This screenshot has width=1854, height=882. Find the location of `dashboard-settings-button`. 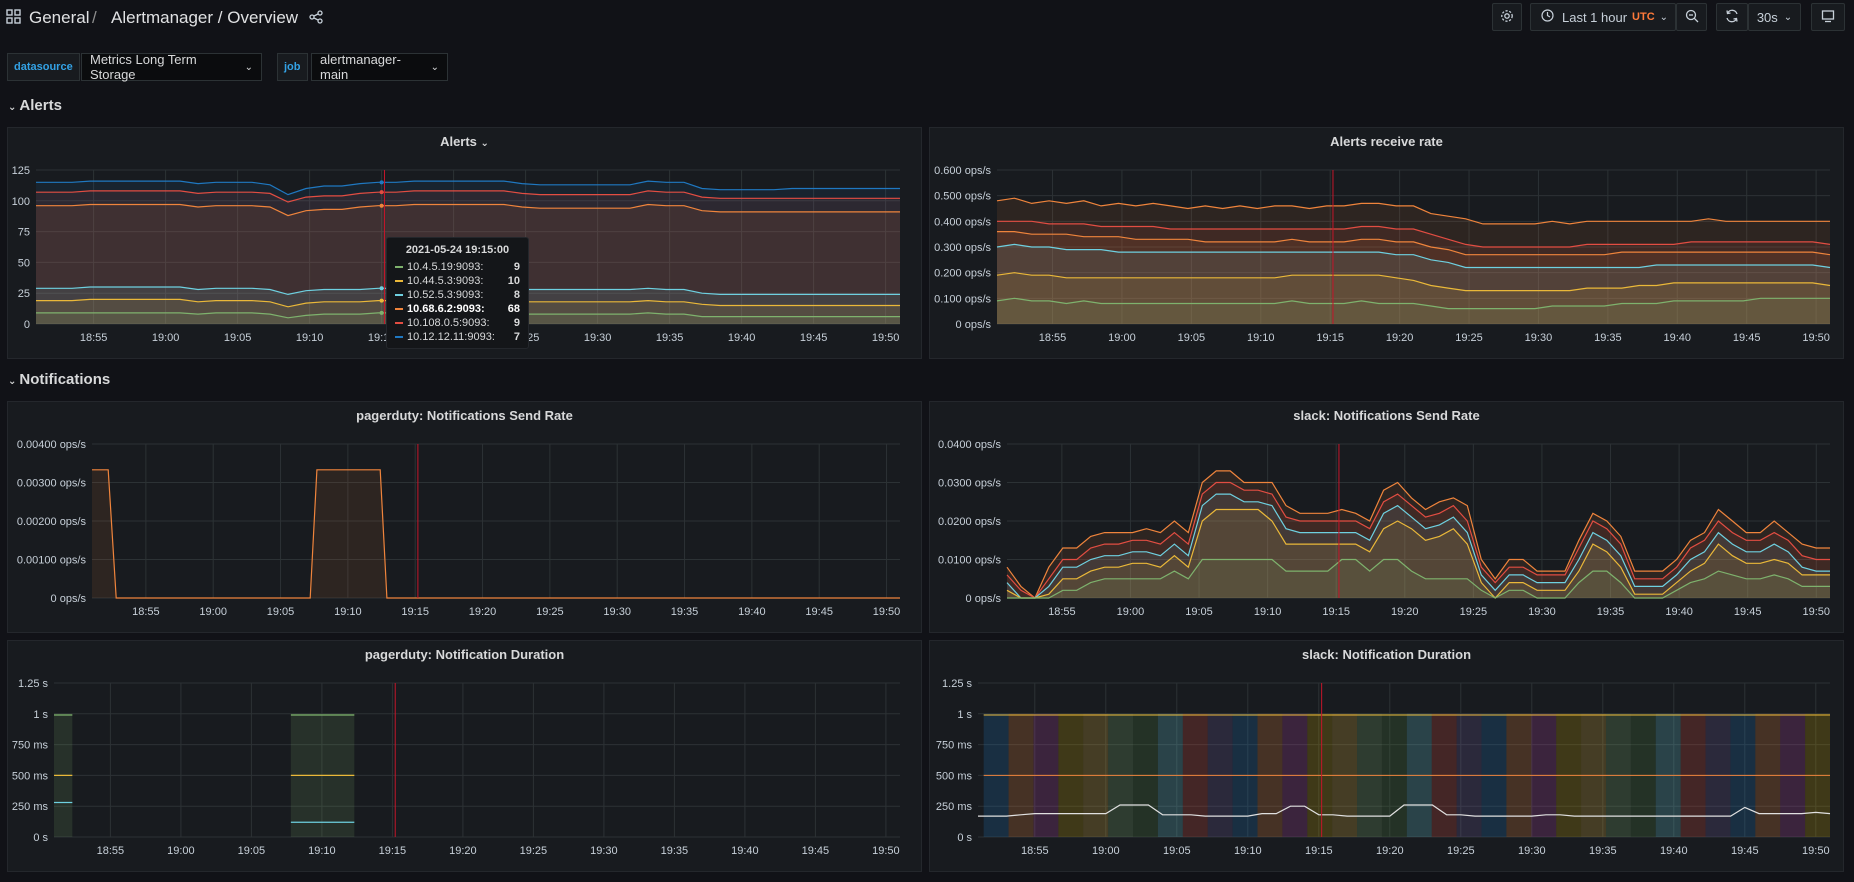

dashboard-settings-button is located at coordinates (1507, 17).